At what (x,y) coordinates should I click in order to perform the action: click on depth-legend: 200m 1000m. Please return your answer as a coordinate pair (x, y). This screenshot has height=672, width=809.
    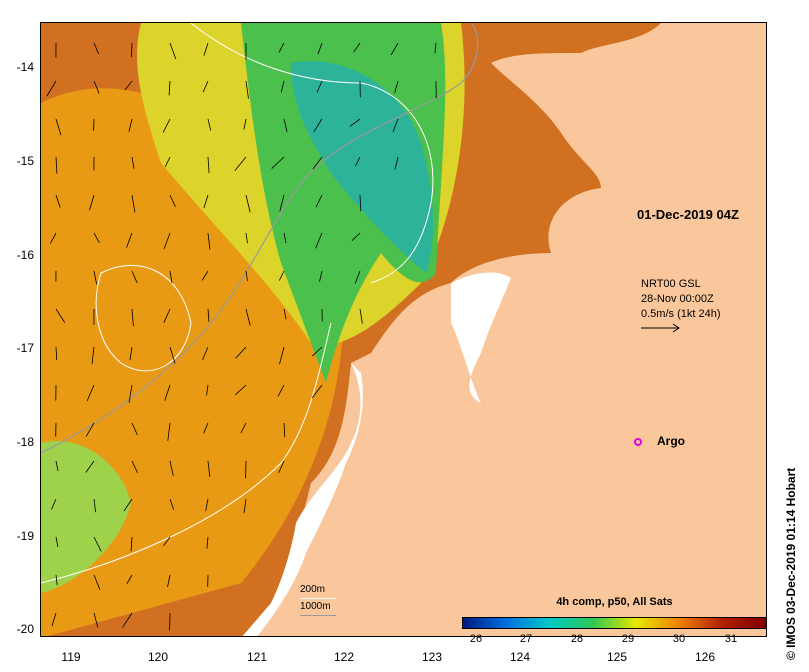
    Looking at the image, I should click on (318, 599).